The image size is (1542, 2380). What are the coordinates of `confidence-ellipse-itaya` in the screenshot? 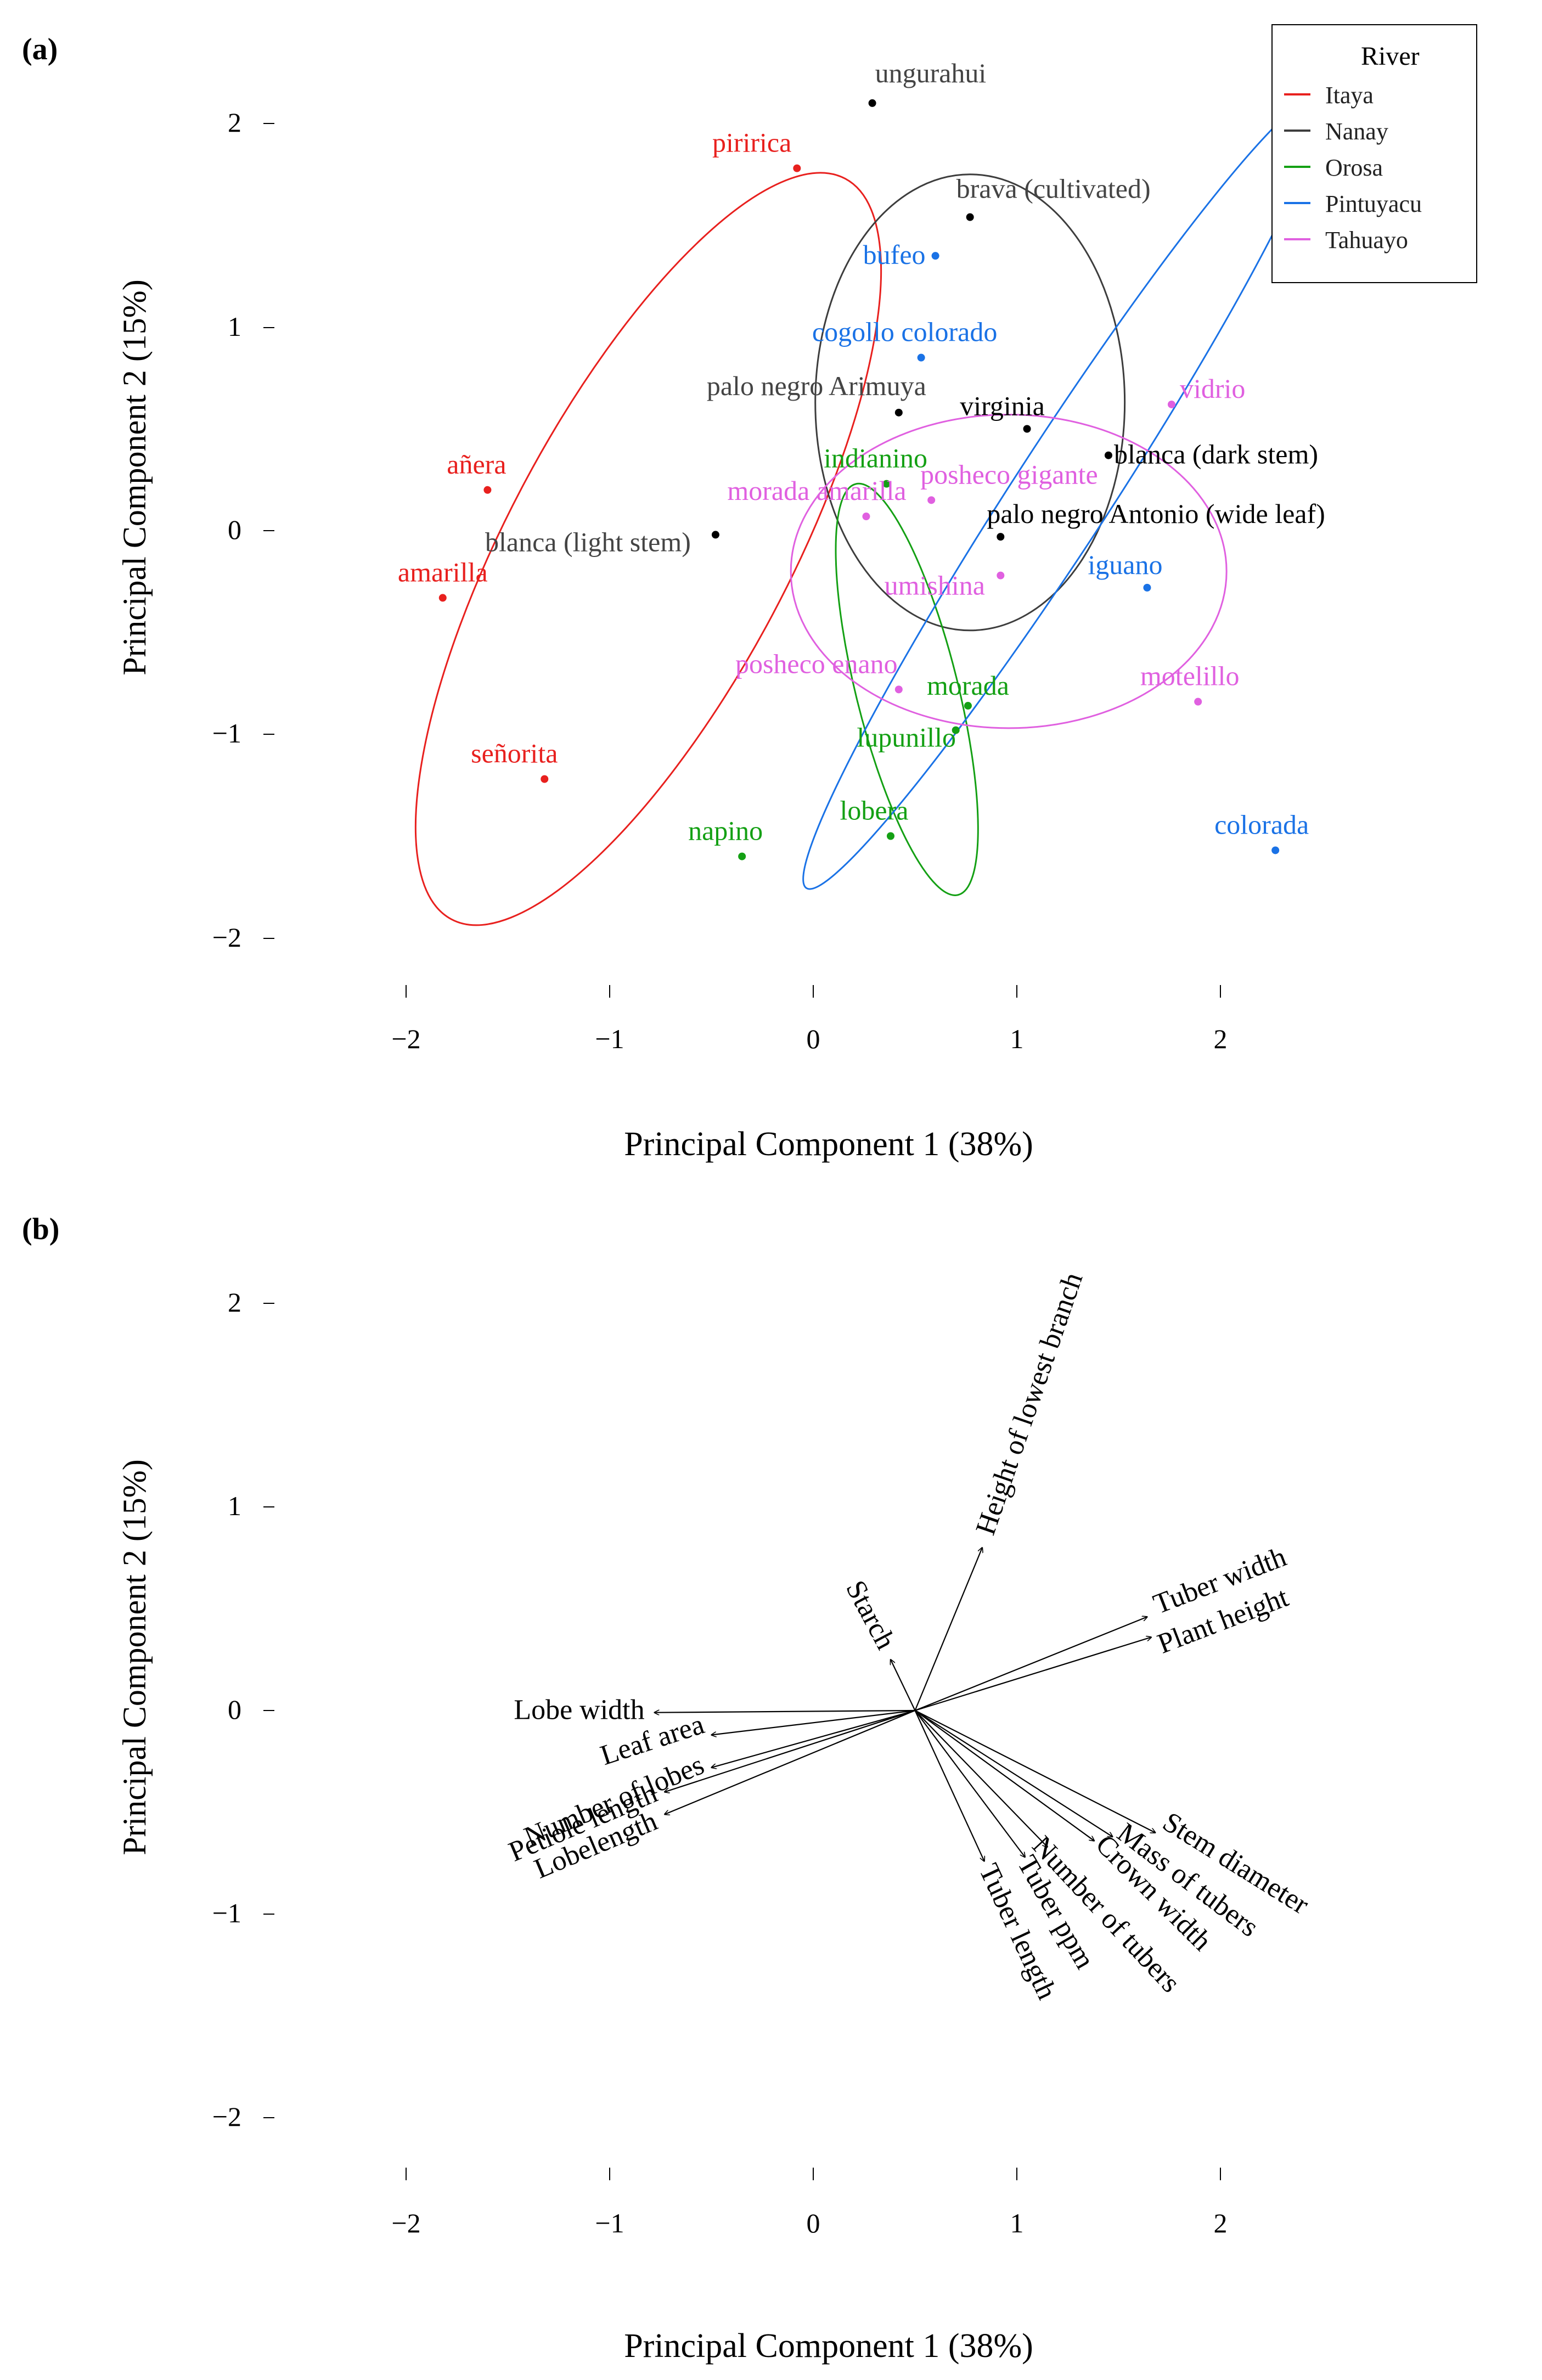 It's located at (648, 549).